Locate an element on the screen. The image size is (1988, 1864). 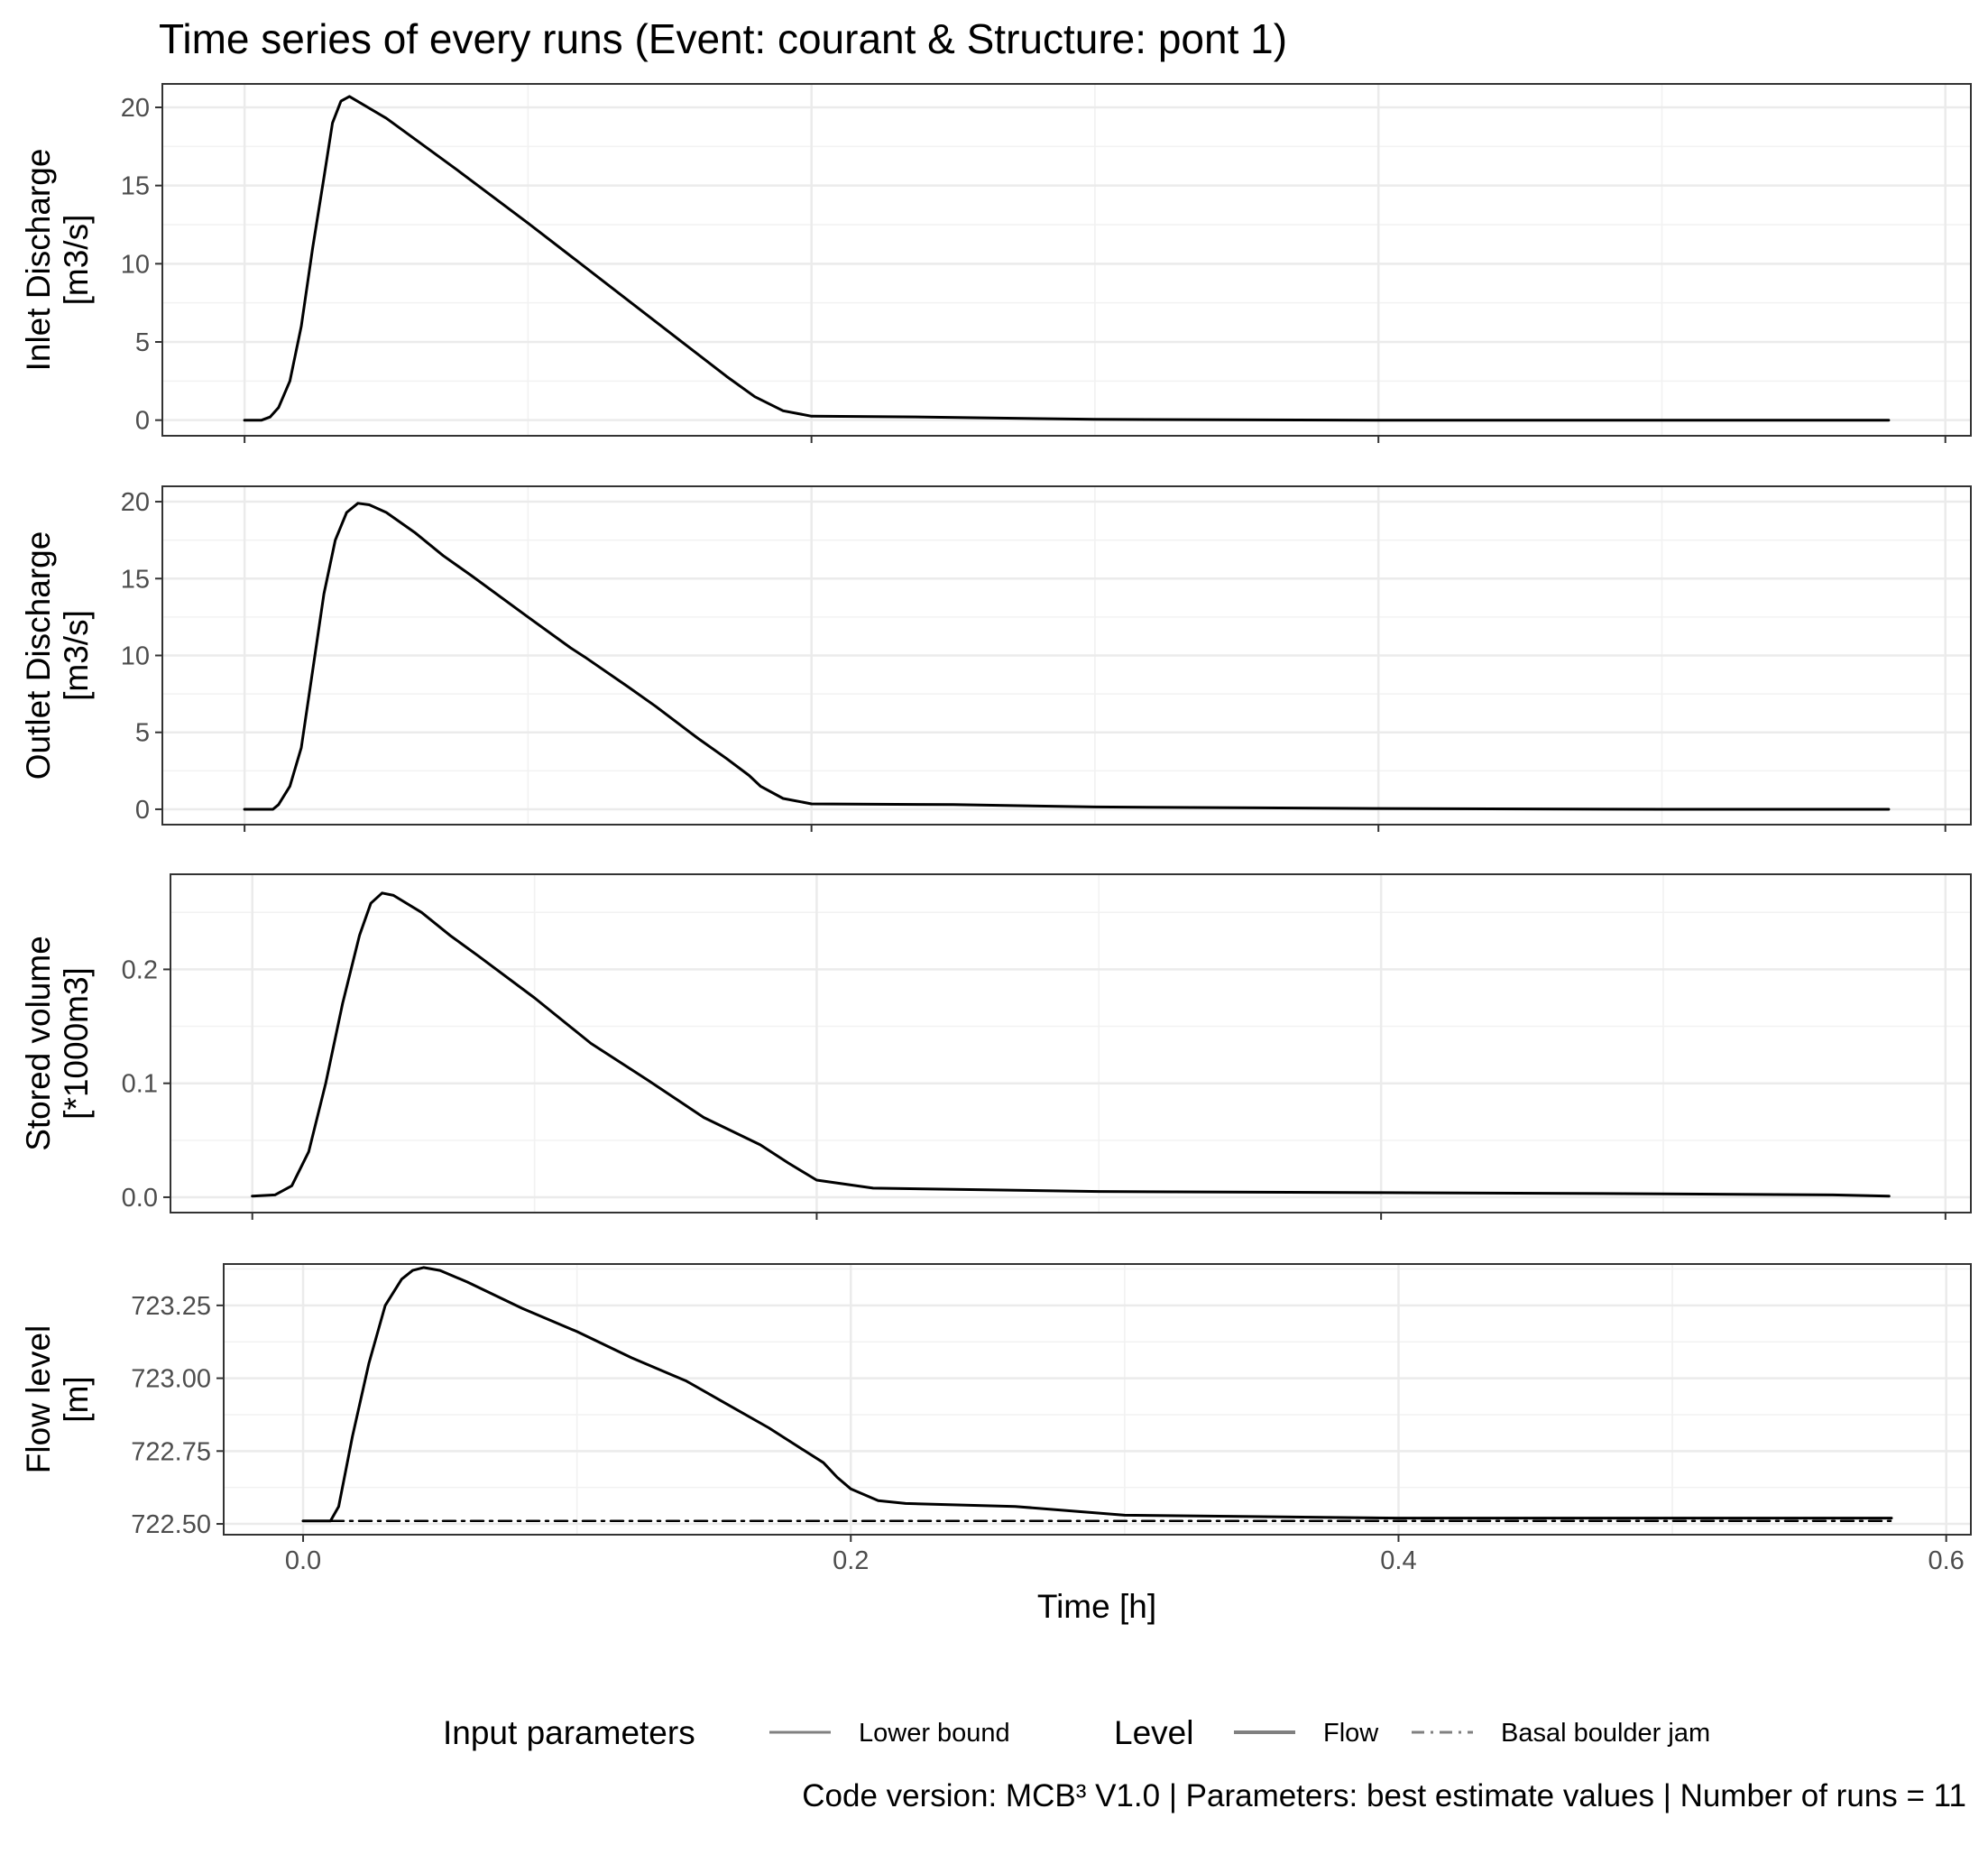
y-axis-label-line: Inlet Discharge is located at coordinates (38, 260).